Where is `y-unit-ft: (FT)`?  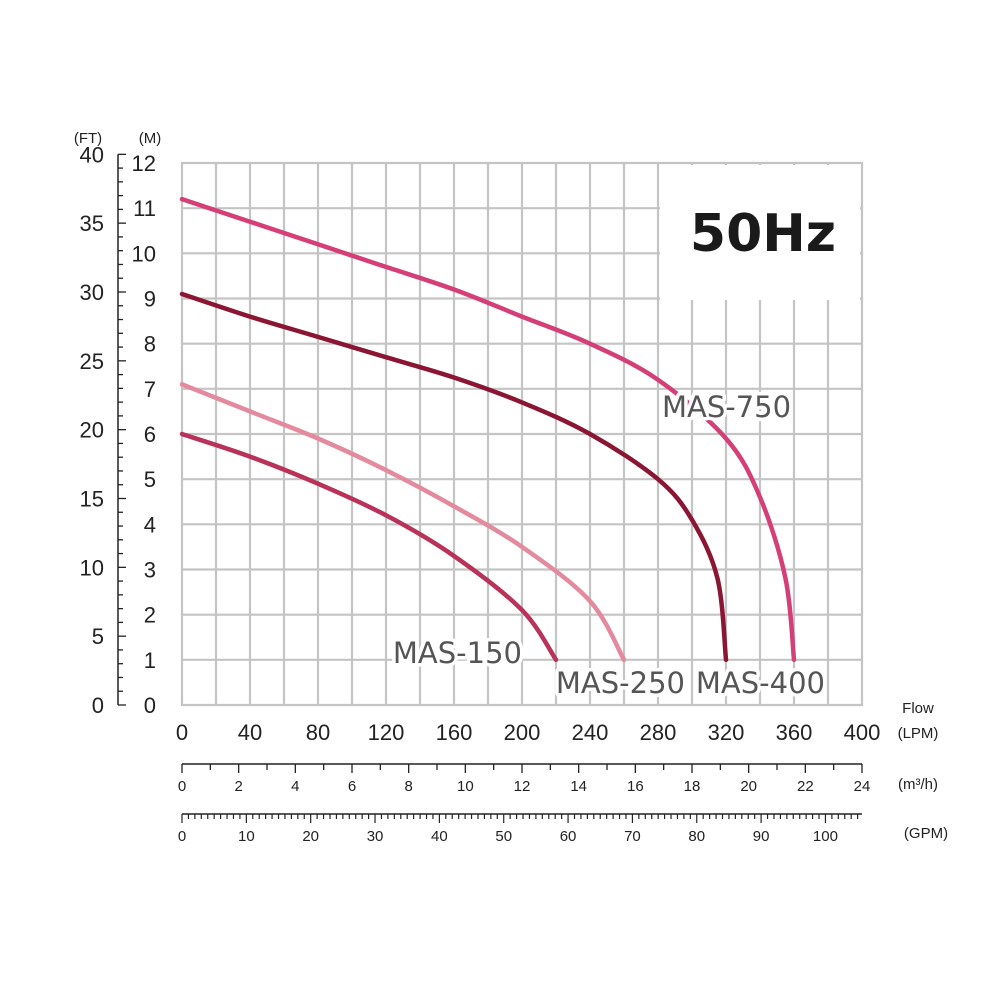
y-unit-ft: (FT) is located at coordinates (88, 138).